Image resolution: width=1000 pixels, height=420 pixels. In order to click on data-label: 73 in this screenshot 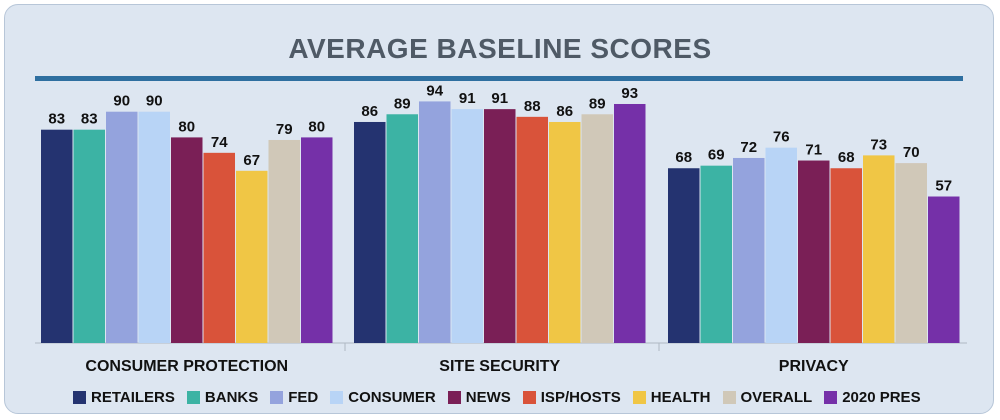, I will do `click(878, 144)`.